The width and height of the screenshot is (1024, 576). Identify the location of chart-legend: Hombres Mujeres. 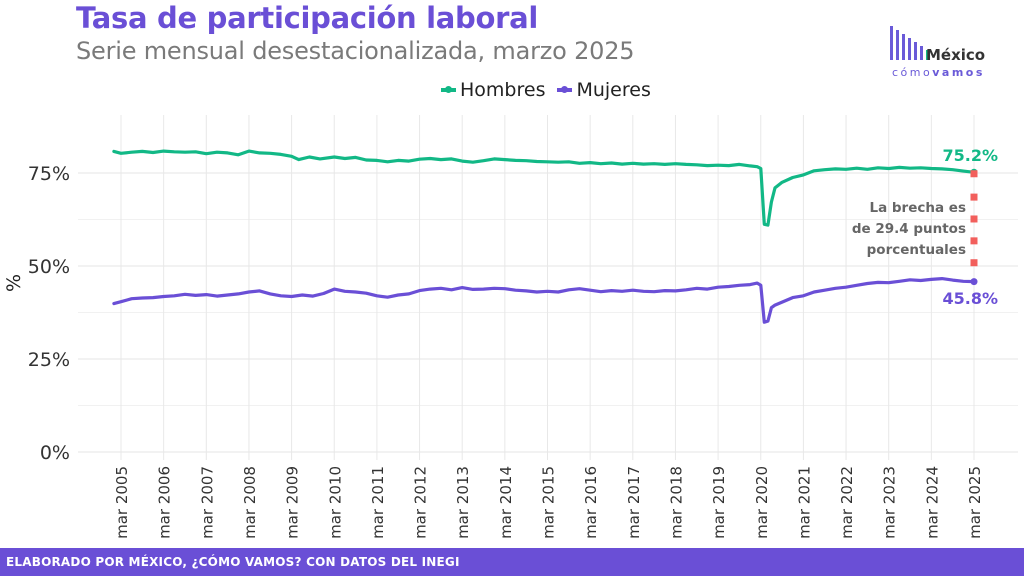
(546, 90).